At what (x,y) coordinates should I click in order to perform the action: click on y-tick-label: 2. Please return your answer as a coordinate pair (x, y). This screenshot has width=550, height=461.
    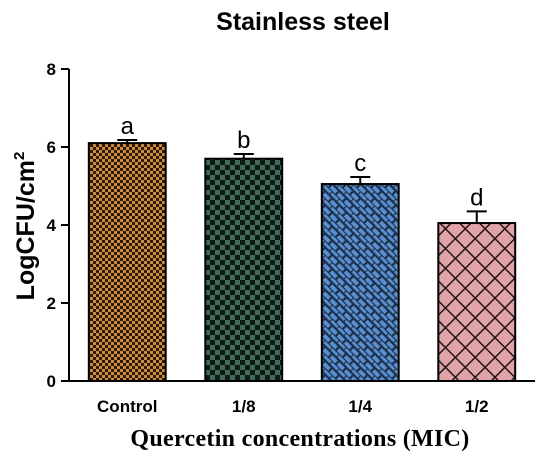
    Looking at the image, I should click on (51, 303).